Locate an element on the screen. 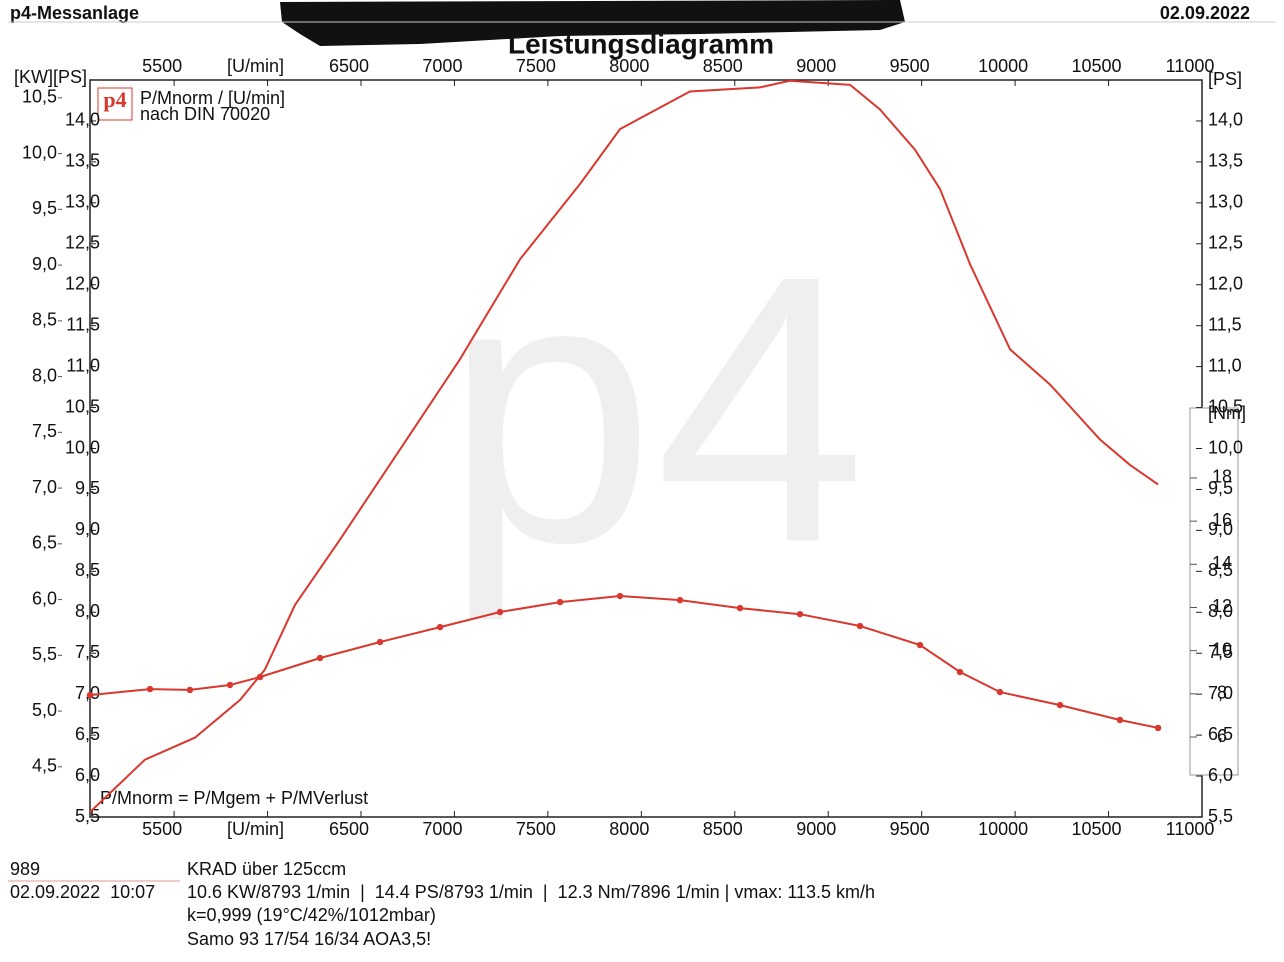  y-right-tick-label: 9,5 is located at coordinates (1220, 488).